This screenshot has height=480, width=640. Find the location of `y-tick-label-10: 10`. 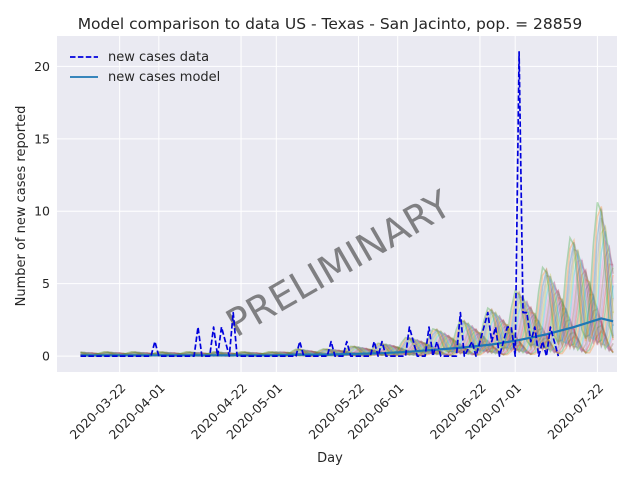

y-tick-label-10: 10 is located at coordinates (42, 211).